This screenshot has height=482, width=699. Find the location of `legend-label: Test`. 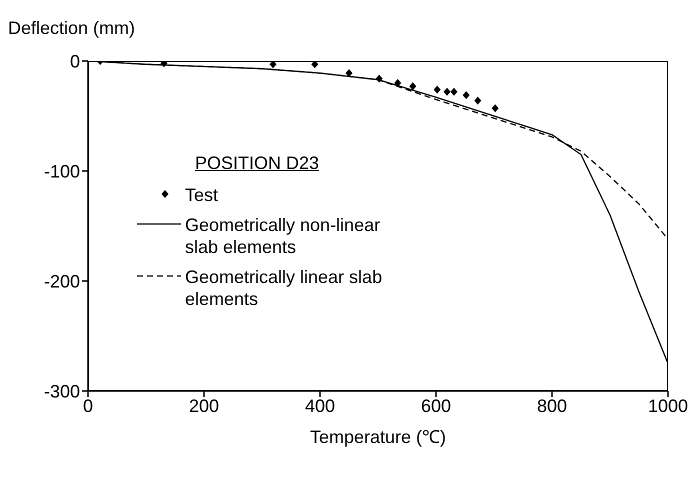

legend-label: Test is located at coordinates (202, 195).